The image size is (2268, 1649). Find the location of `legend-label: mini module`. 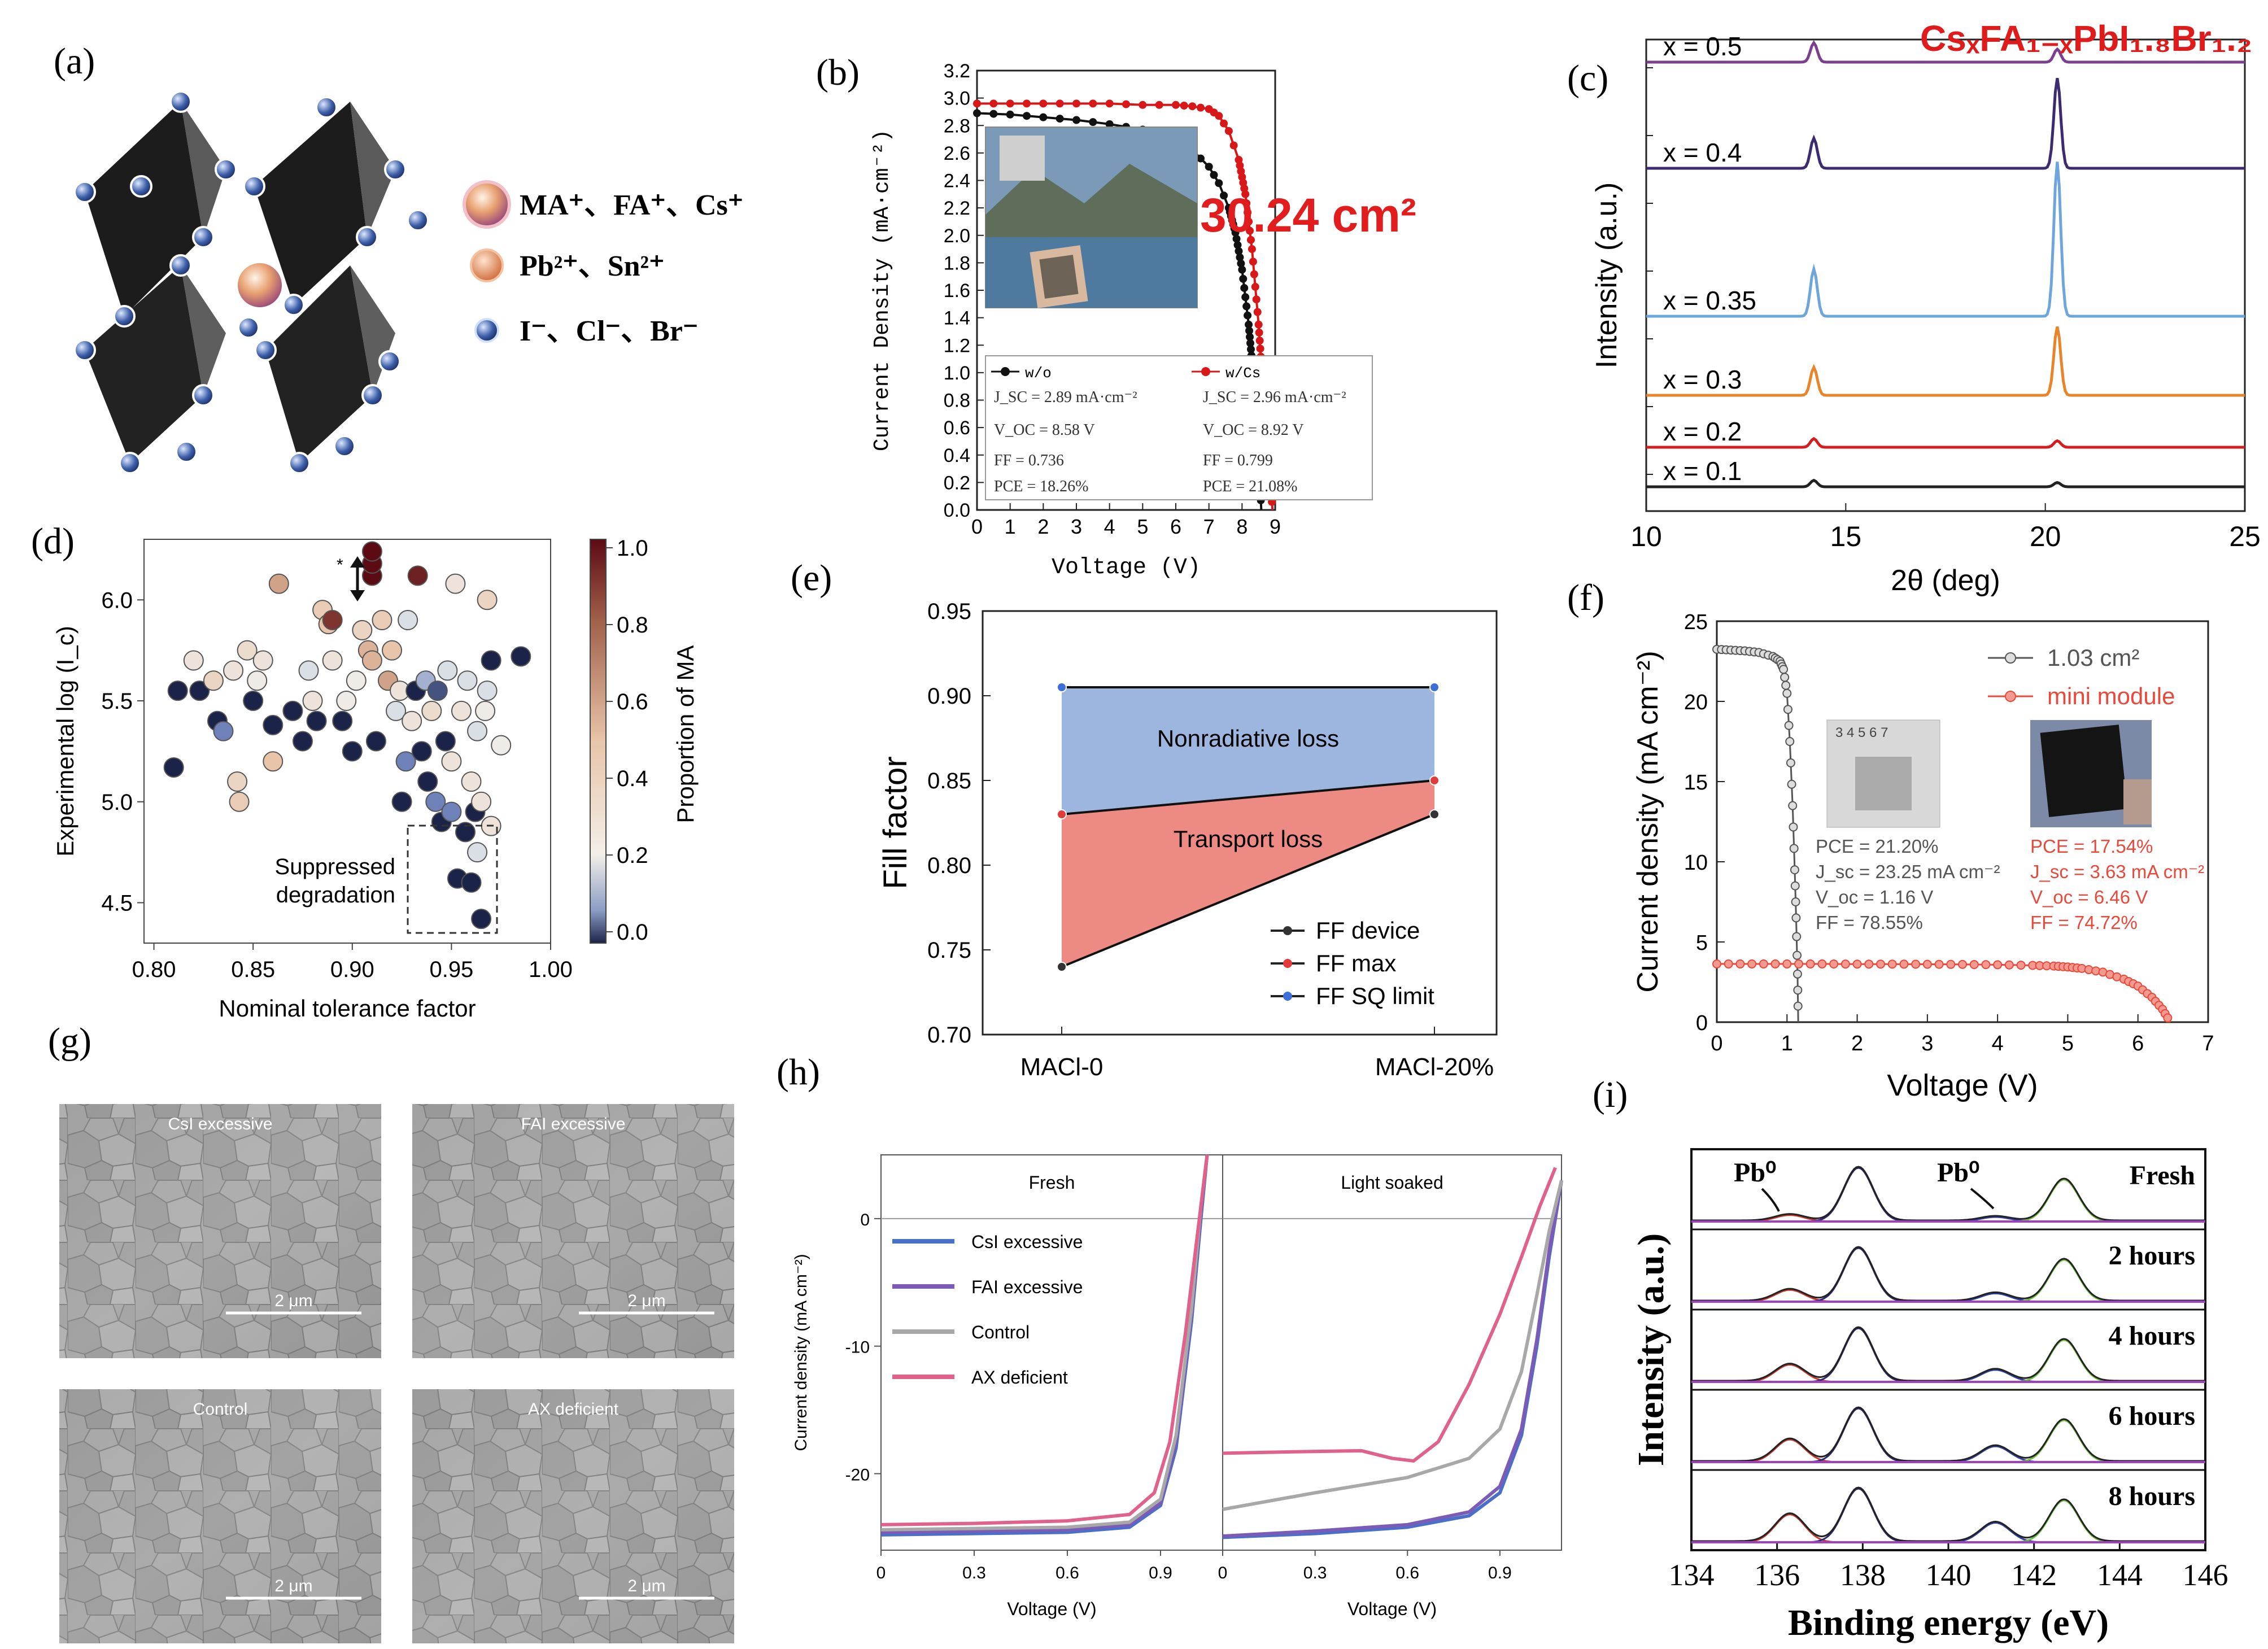

legend-label: mini module is located at coordinates (2111, 696).